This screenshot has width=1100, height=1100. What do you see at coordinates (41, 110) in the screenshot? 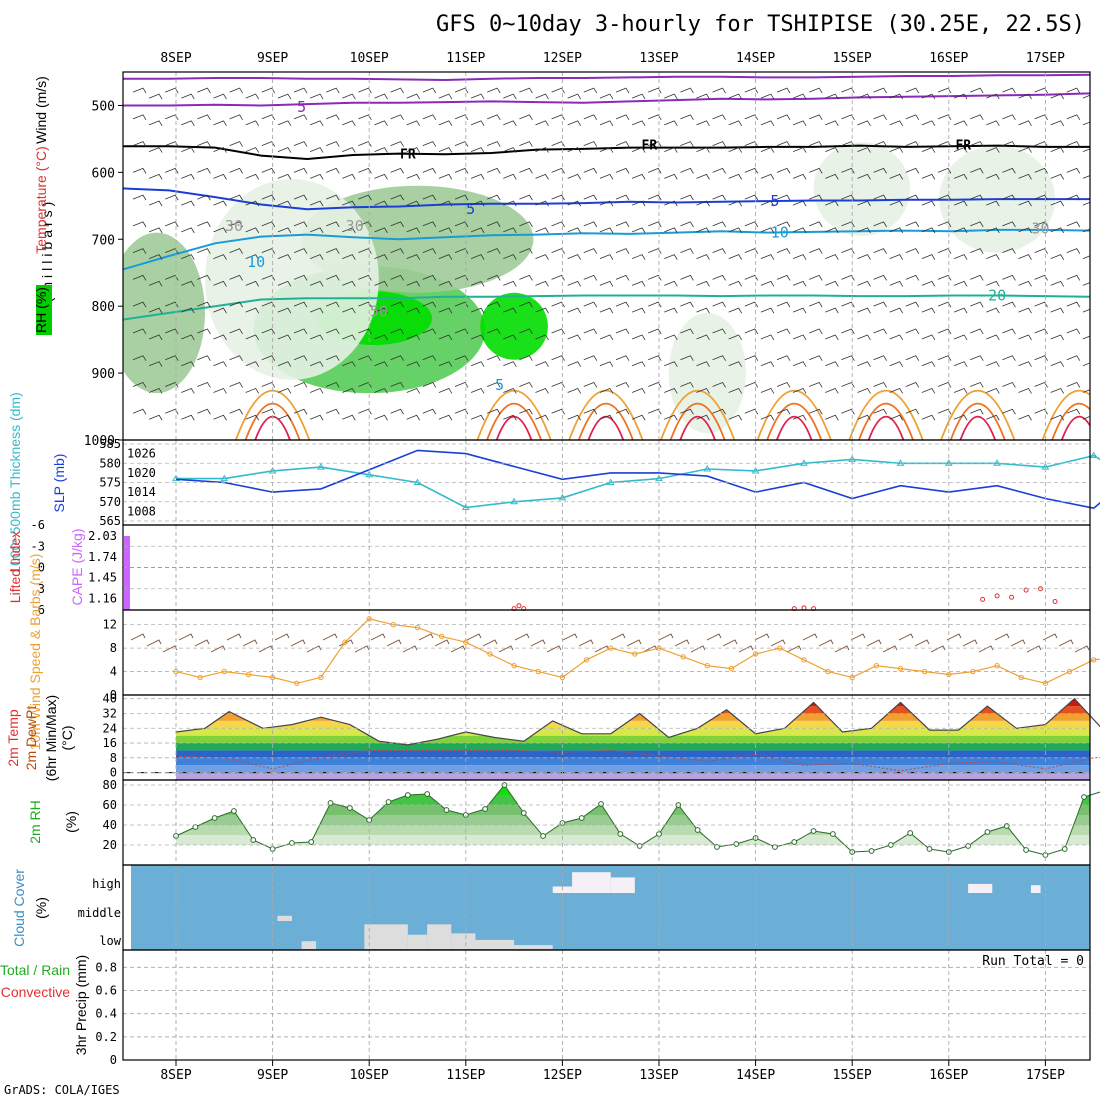
I see `upper-legend-wind: Wind (m/s)` at bounding box center [41, 110].